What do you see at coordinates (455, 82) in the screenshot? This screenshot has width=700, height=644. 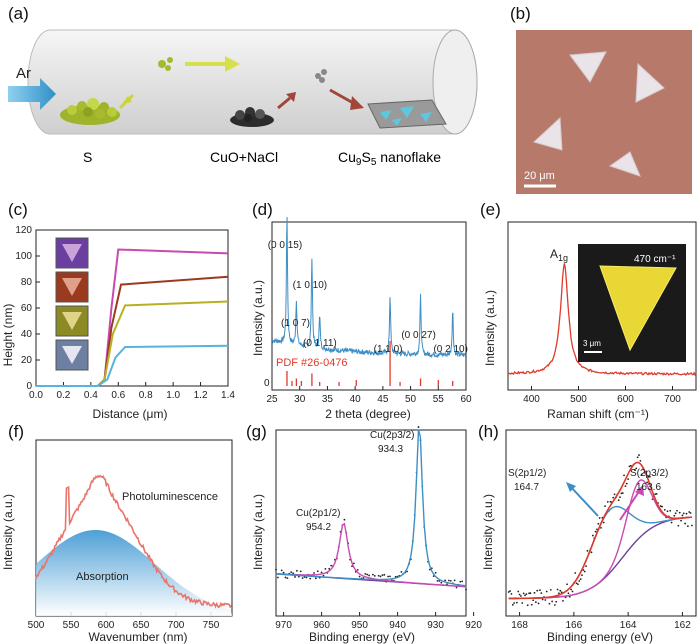 I see `tube-opening` at bounding box center [455, 82].